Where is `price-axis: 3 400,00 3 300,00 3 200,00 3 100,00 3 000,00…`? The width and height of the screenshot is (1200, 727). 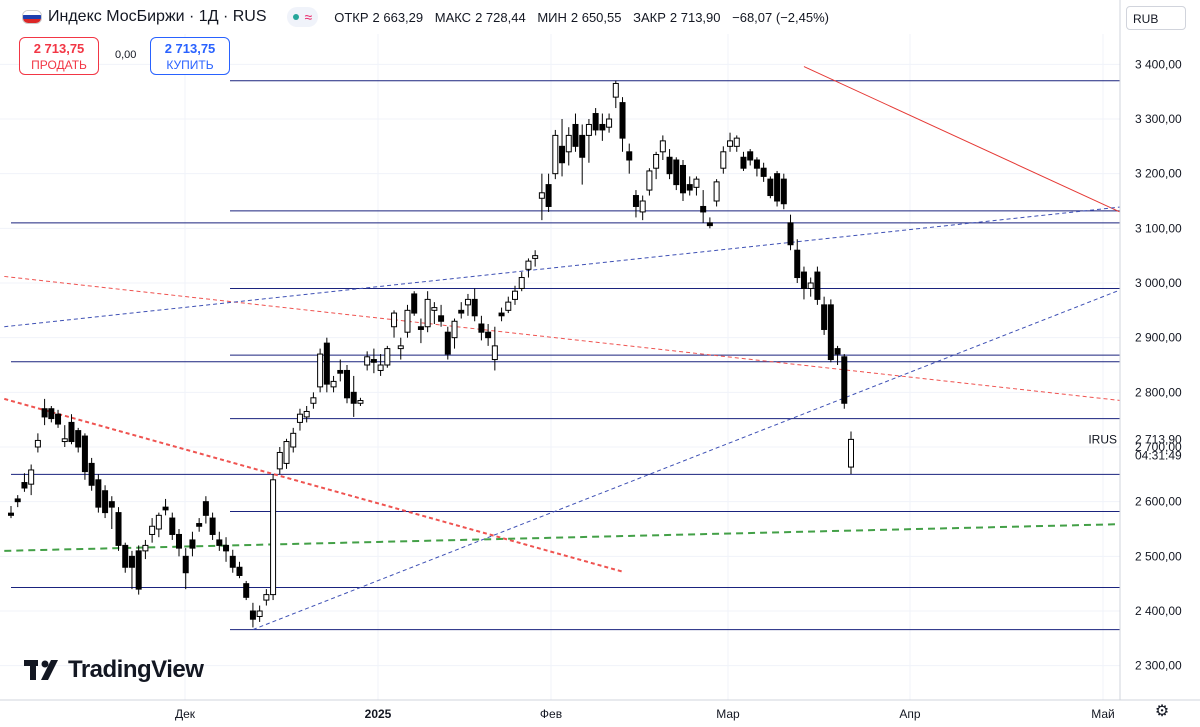 price-axis: 3 400,00 3 300,00 3 200,00 3 100,00 3 000,00… is located at coordinates (1144, 363).